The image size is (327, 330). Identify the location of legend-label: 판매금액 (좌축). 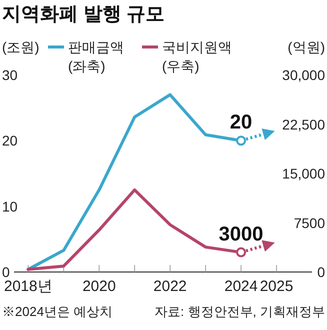
(96, 56).